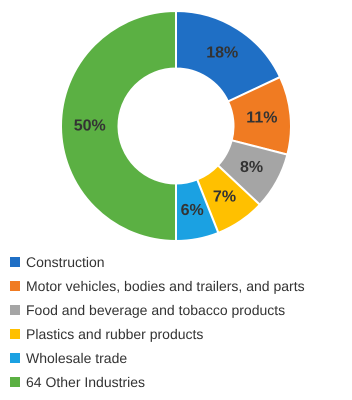 The image size is (352, 400). I want to click on data-label: 18%, so click(222, 53).